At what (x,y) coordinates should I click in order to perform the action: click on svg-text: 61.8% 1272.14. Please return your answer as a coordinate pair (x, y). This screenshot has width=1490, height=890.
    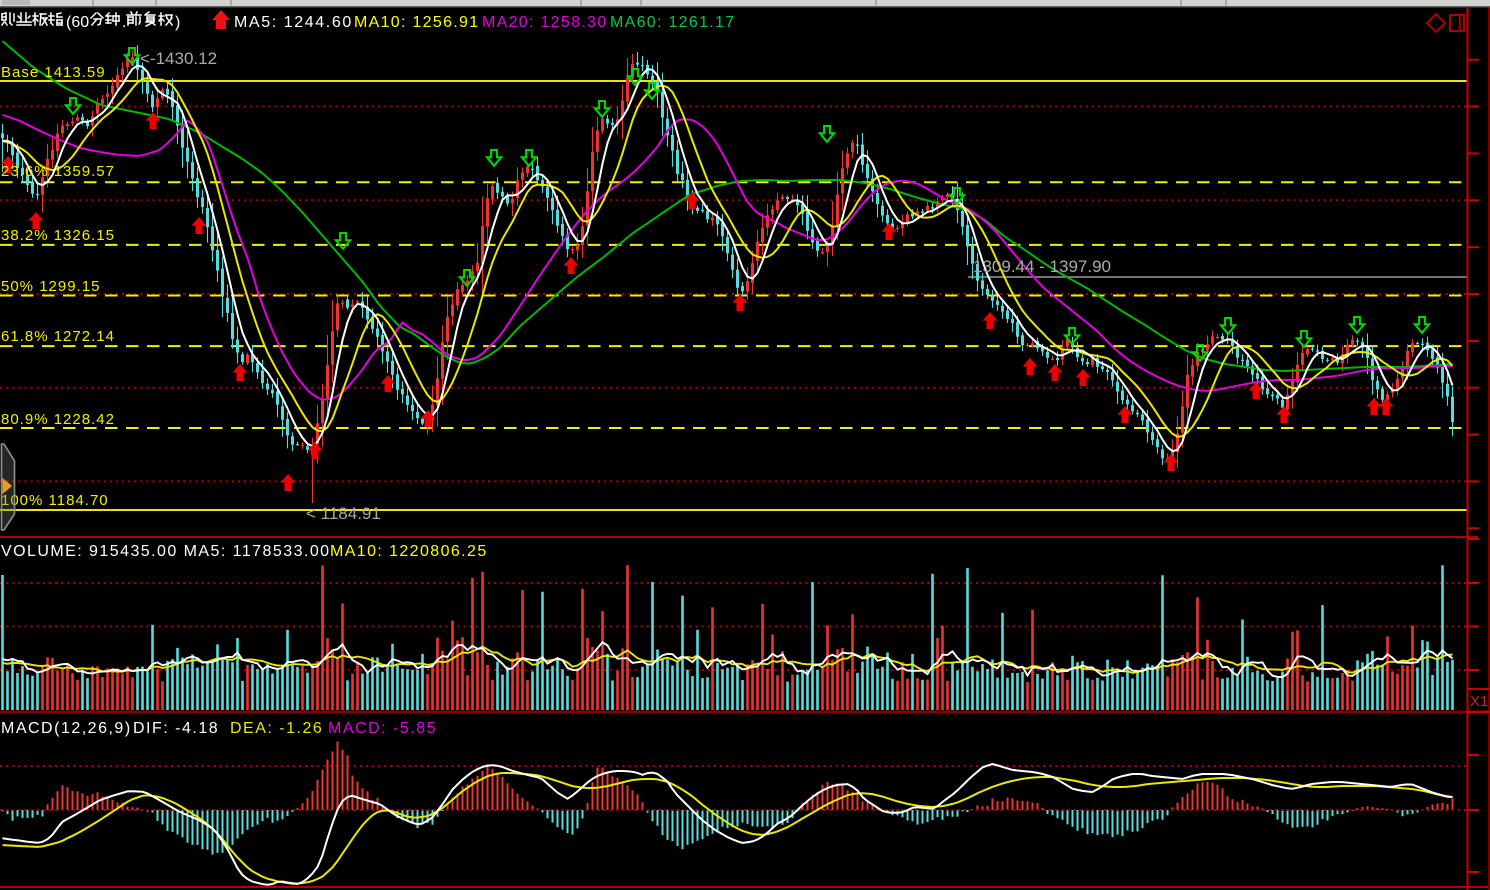
    Looking at the image, I should click on (58, 336).